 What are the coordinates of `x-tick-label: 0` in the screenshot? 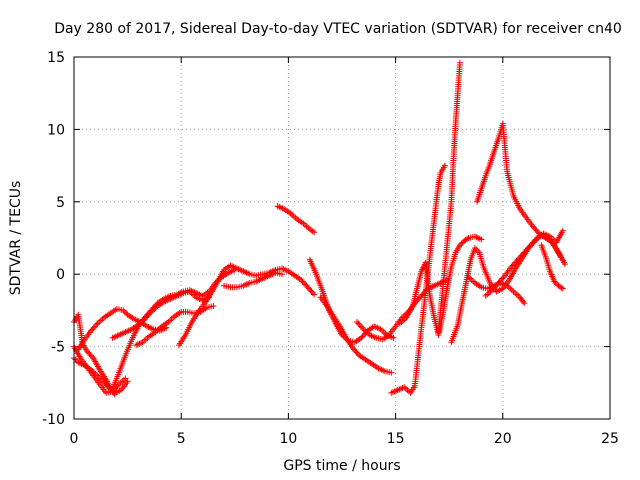 It's located at (74, 439).